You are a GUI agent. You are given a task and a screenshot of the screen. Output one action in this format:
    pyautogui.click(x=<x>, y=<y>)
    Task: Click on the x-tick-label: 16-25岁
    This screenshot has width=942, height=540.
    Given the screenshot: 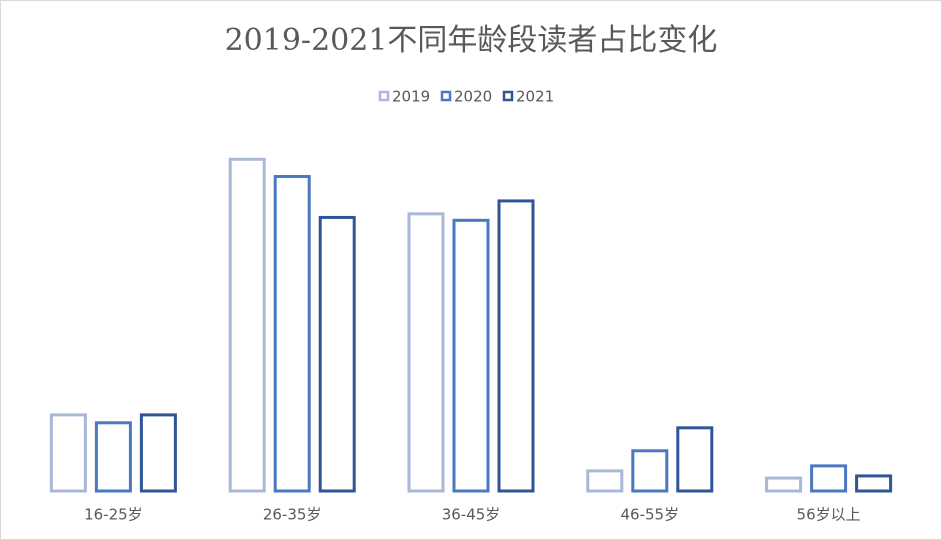 What is the action you would take?
    pyautogui.click(x=113, y=515)
    